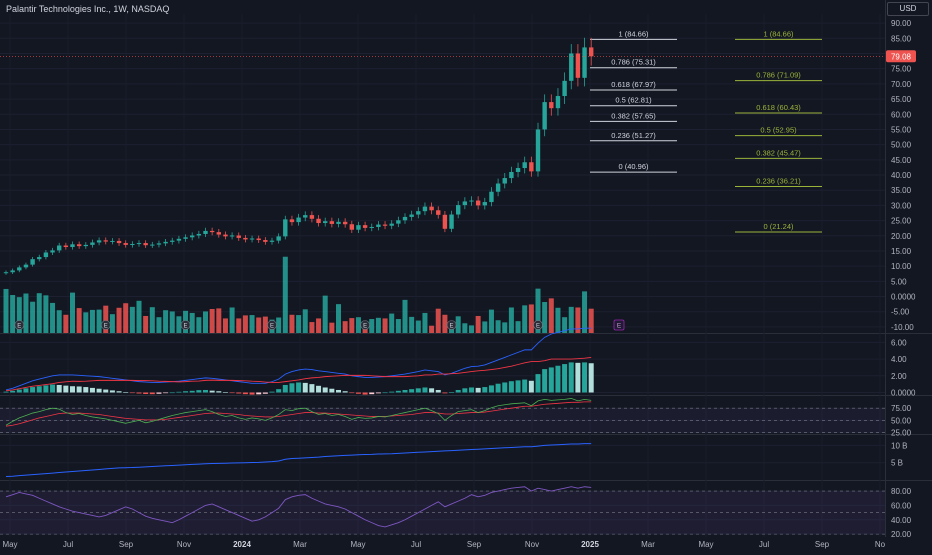 The image size is (932, 555). Describe the element at coordinates (899, 342) in the screenshot. I see `macd-tick-label-0: 6.00` at that location.